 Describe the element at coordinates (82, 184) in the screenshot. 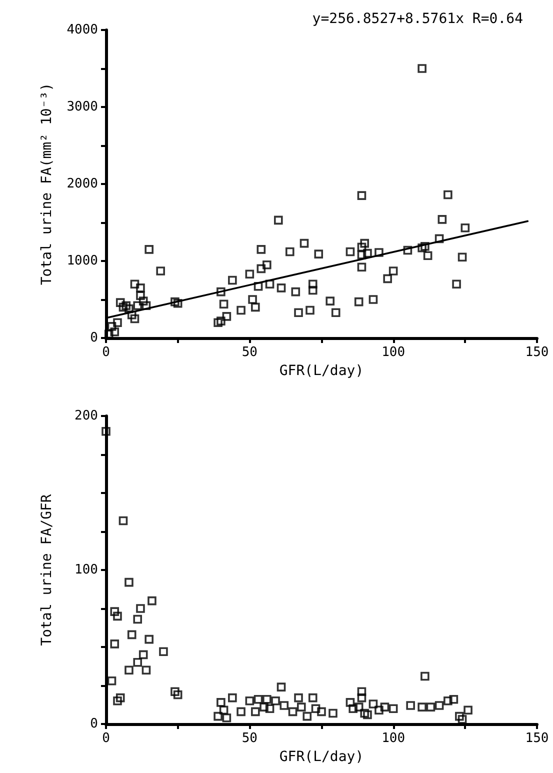

I see `y-tick-label: 2000` at that location.